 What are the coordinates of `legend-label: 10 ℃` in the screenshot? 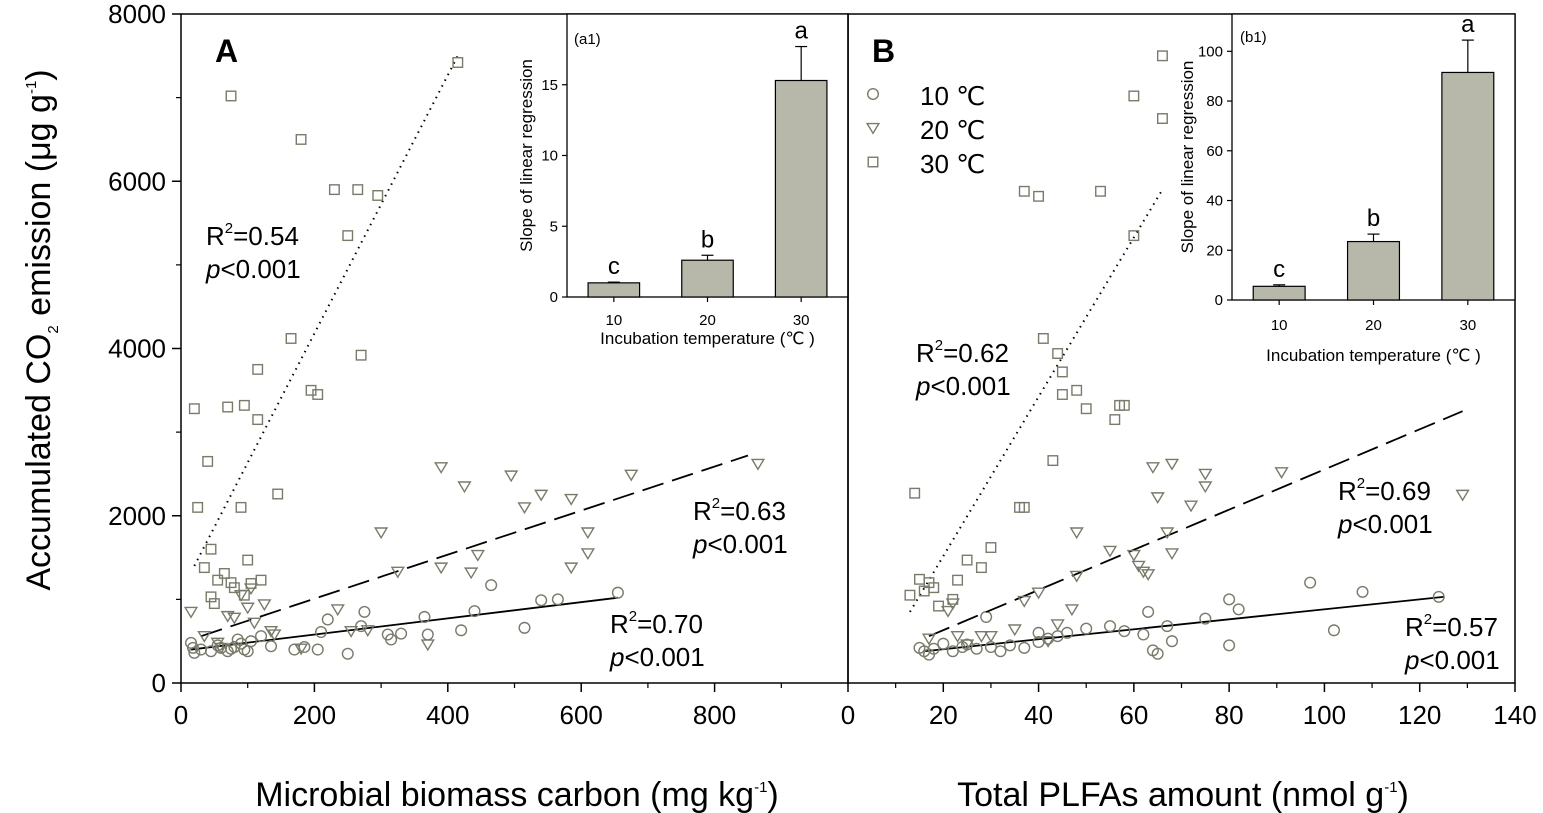 It's located at (952, 96).